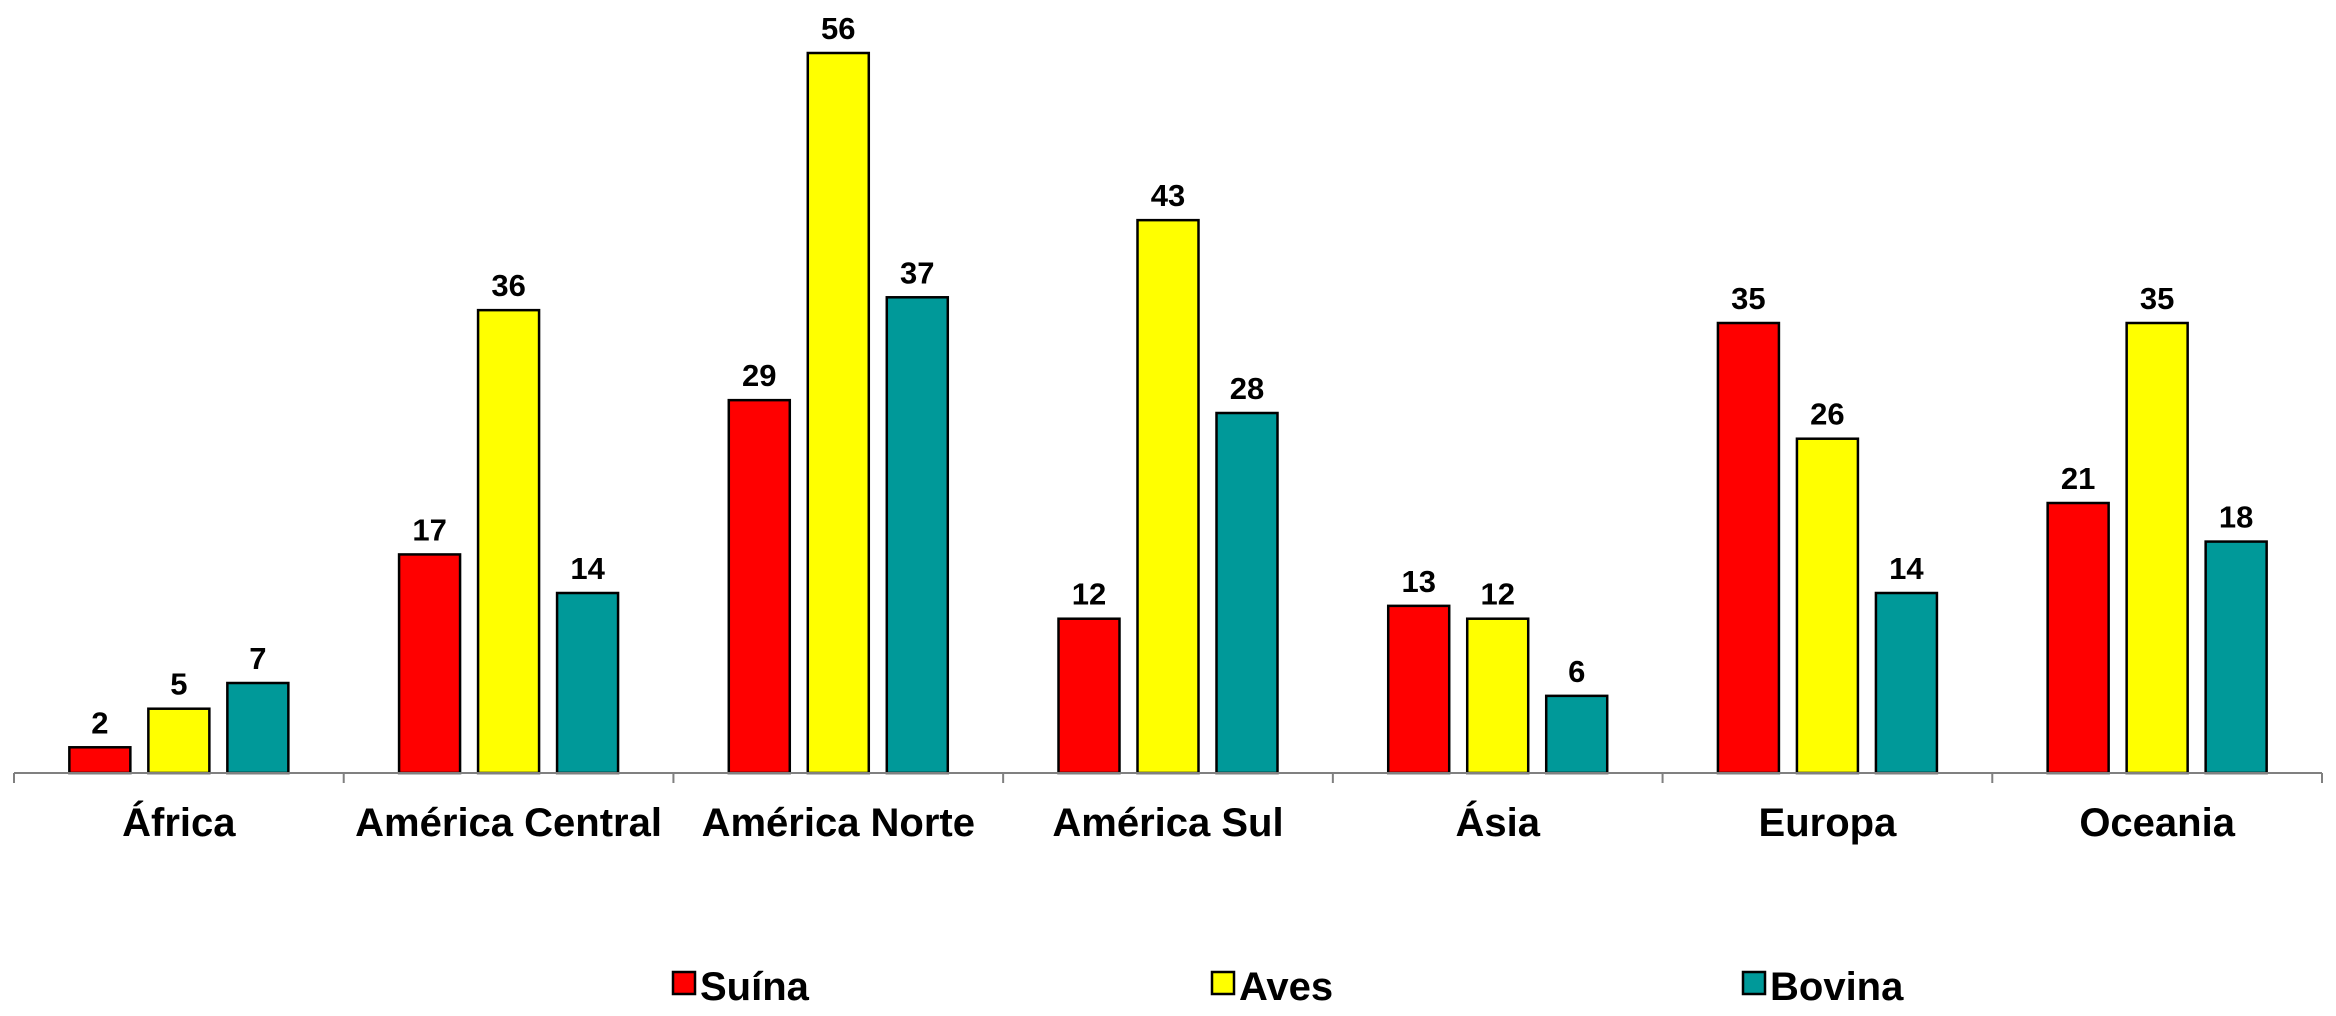  Describe the element at coordinates (100, 760) in the screenshot. I see `bar-suina-africa` at that location.